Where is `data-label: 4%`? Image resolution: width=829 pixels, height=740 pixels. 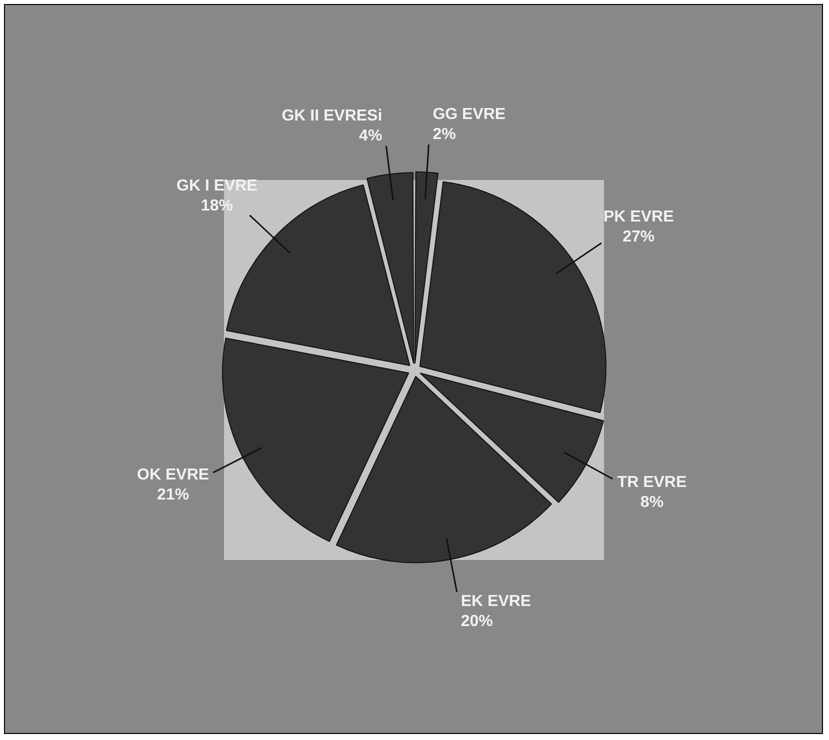 data-label: 4% is located at coordinates (370, 135).